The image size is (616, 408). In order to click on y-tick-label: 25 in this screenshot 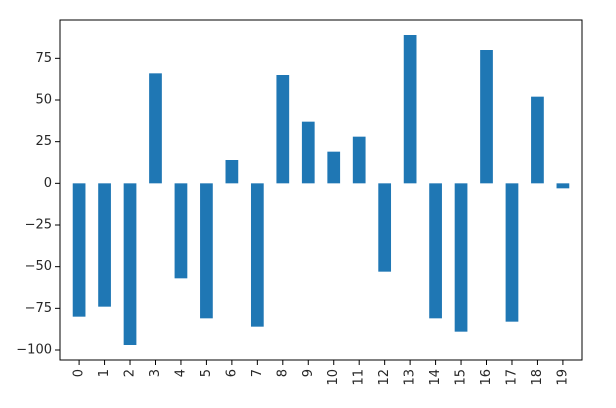, I will do `click(43, 141)`.